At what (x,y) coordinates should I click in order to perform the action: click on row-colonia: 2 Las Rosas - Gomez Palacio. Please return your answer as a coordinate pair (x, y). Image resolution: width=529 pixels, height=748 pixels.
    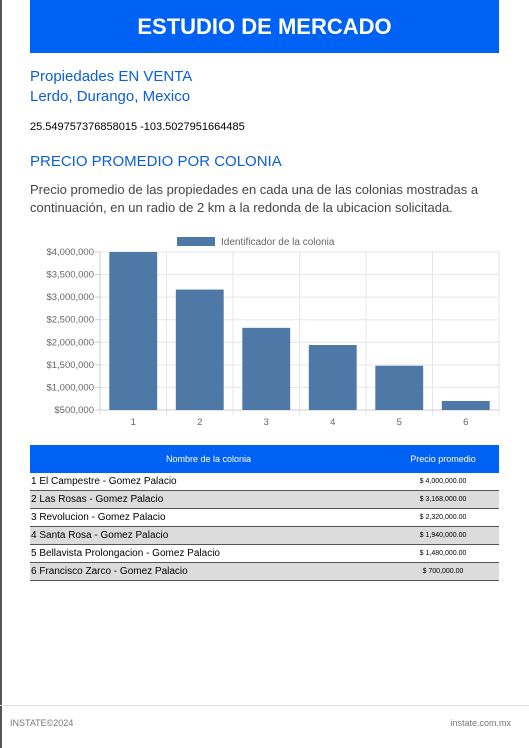
    Looking at the image, I should click on (208, 499).